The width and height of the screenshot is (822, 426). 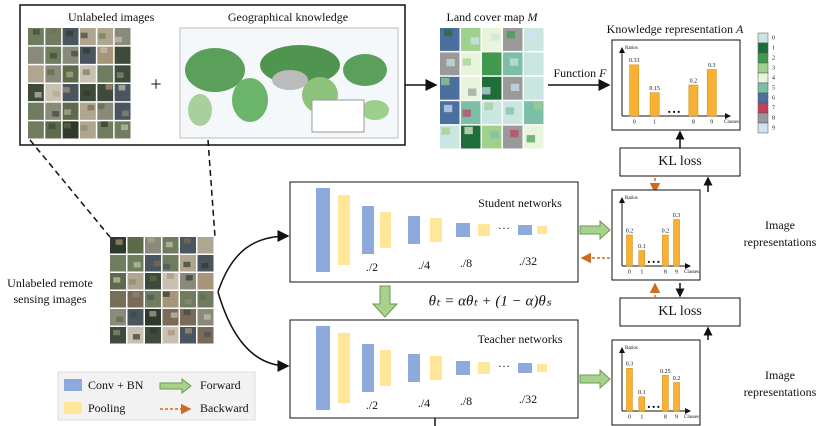 I want to click on chart-box, so click(x=656, y=382).